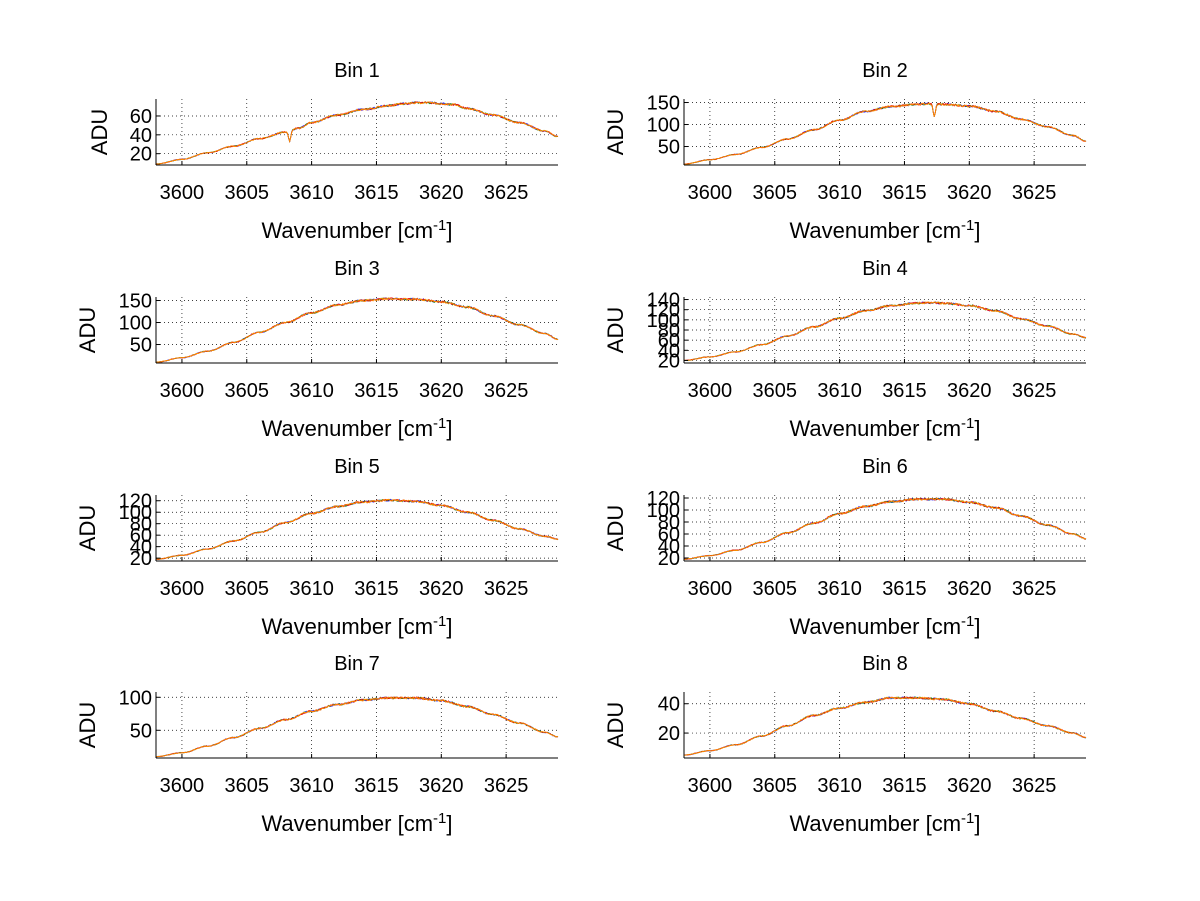 Image resolution: width=1200 pixels, height=901 pixels. I want to click on subplot-title: Bin 3, so click(357, 269).